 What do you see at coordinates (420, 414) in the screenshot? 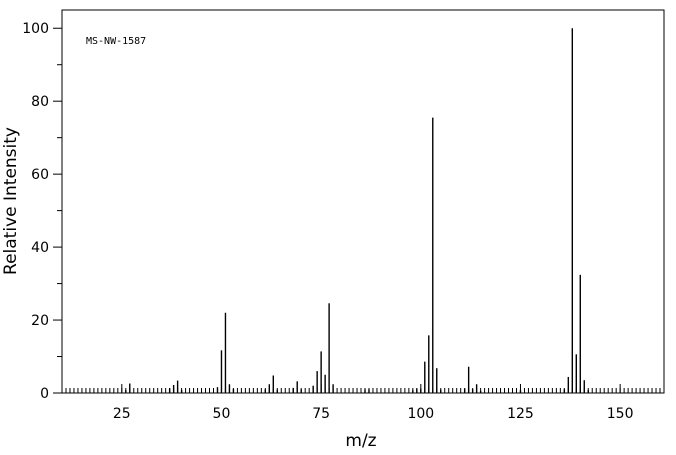
I see `x-tick-label: 100` at bounding box center [420, 414].